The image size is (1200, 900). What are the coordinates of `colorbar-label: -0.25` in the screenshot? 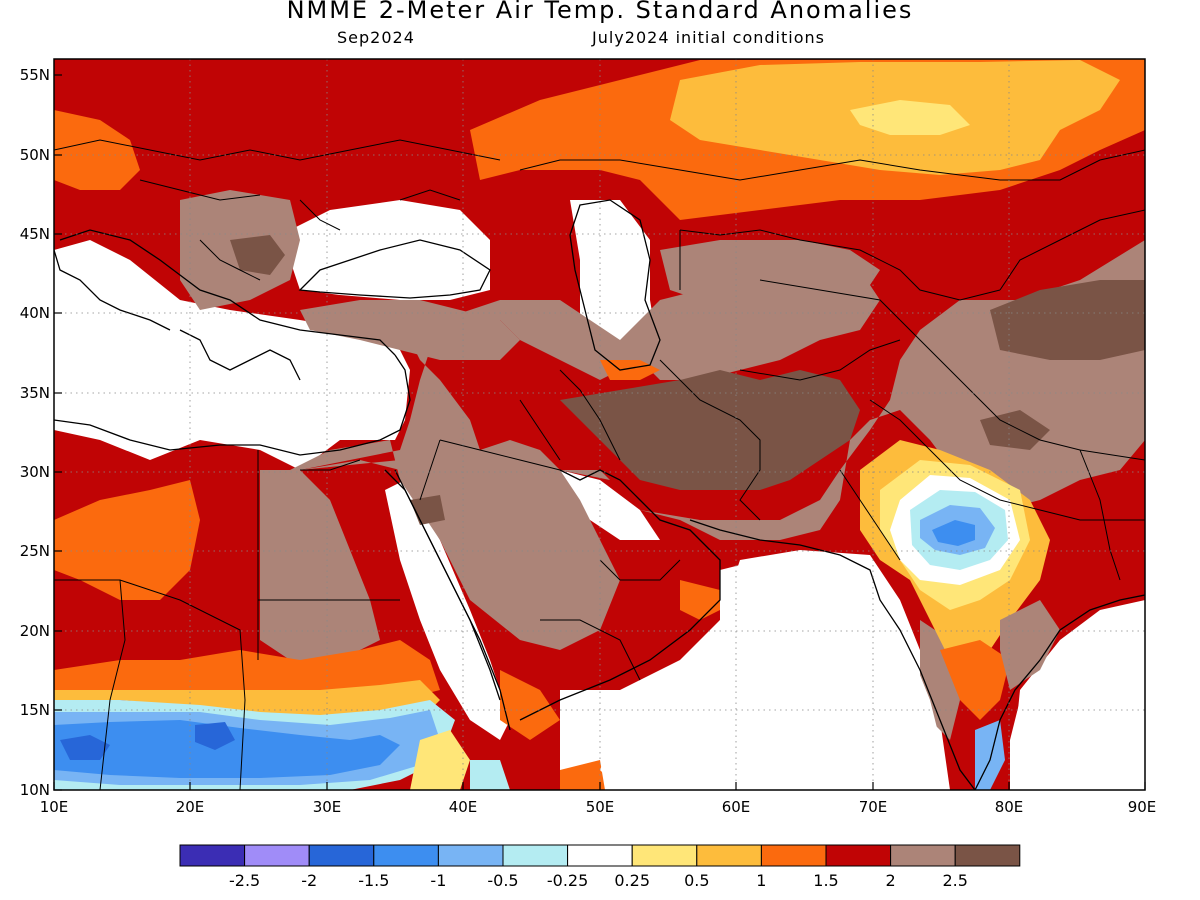 It's located at (567, 880).